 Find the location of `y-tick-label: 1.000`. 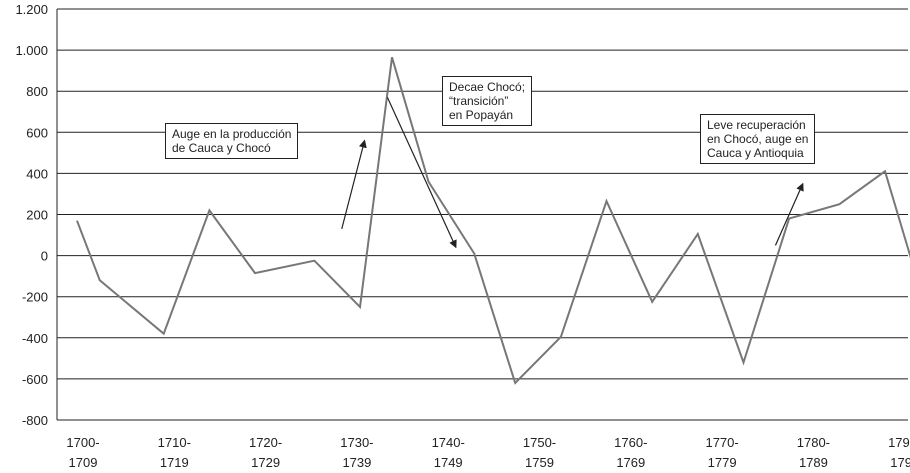

y-tick-label: 1.000 is located at coordinates (31, 50).